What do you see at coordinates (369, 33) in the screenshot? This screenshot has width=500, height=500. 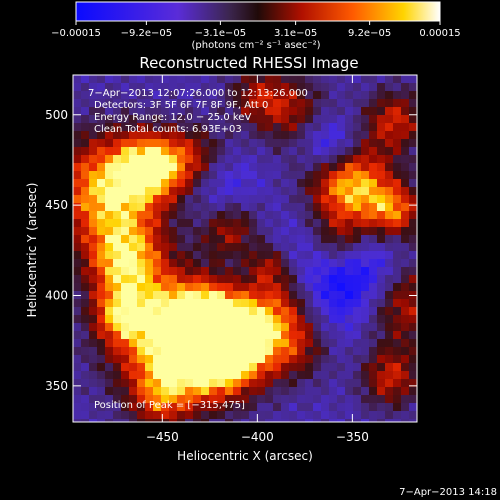 I see `colorbar-tick-label: 9.2e−05` at bounding box center [369, 33].